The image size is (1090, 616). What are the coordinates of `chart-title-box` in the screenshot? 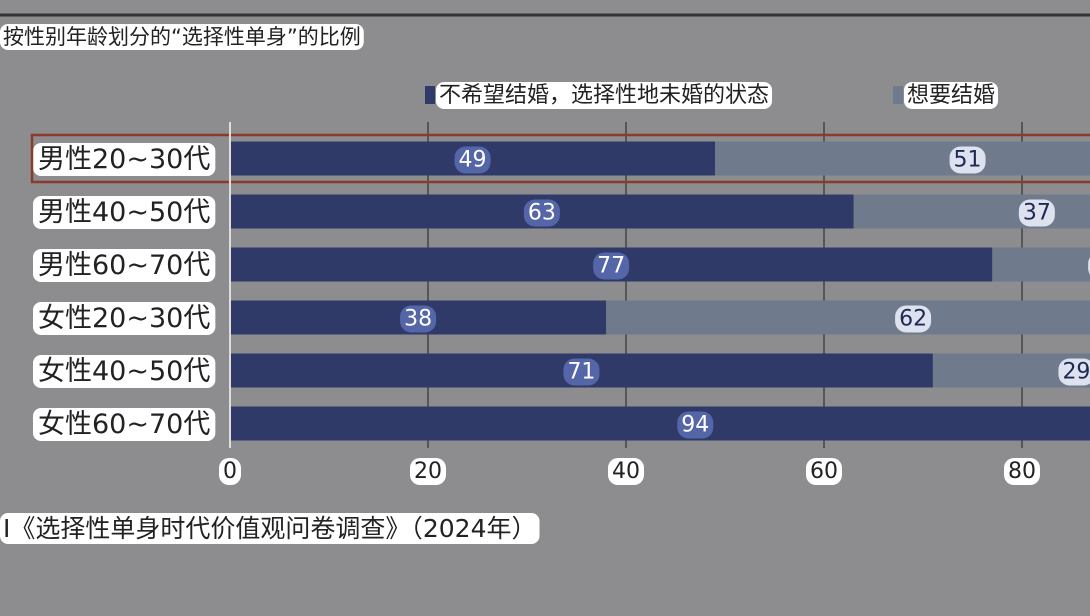 It's located at (182, 37).